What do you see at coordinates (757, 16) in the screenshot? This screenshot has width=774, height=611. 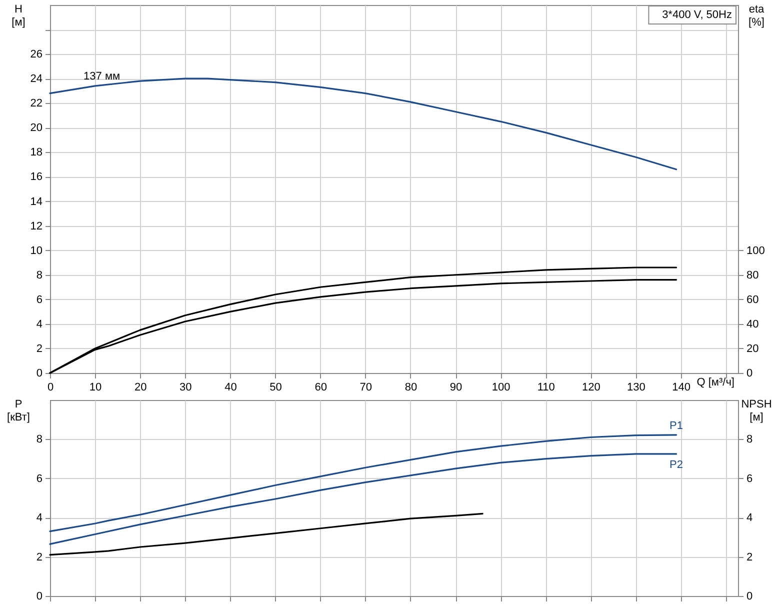 I see `y2-axis-title: eta [%]` at bounding box center [757, 16].